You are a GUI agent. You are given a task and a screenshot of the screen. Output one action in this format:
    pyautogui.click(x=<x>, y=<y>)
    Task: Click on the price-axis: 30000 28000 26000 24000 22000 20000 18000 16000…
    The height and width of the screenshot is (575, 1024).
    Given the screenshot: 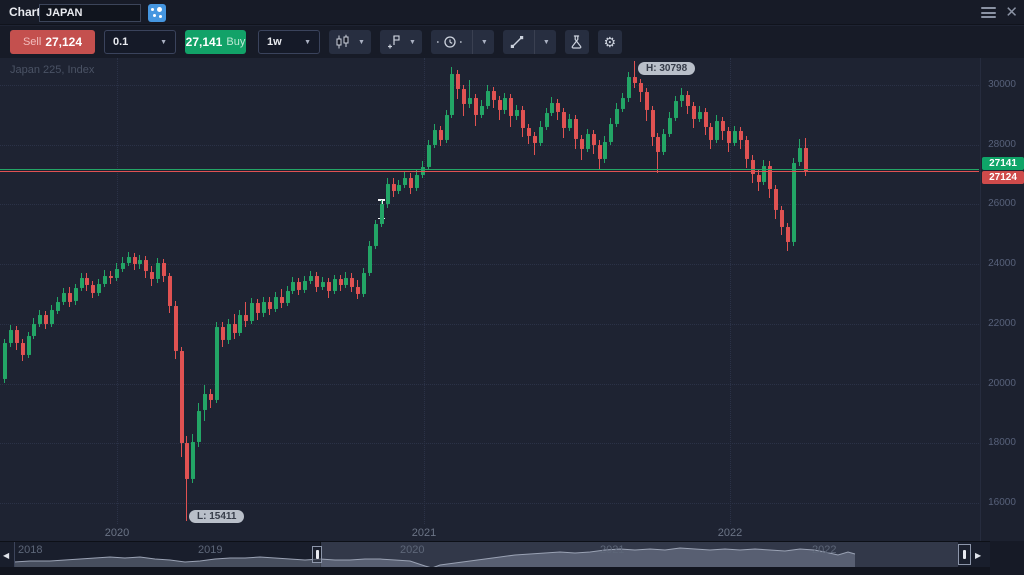 What is the action you would take?
    pyautogui.click(x=1002, y=299)
    